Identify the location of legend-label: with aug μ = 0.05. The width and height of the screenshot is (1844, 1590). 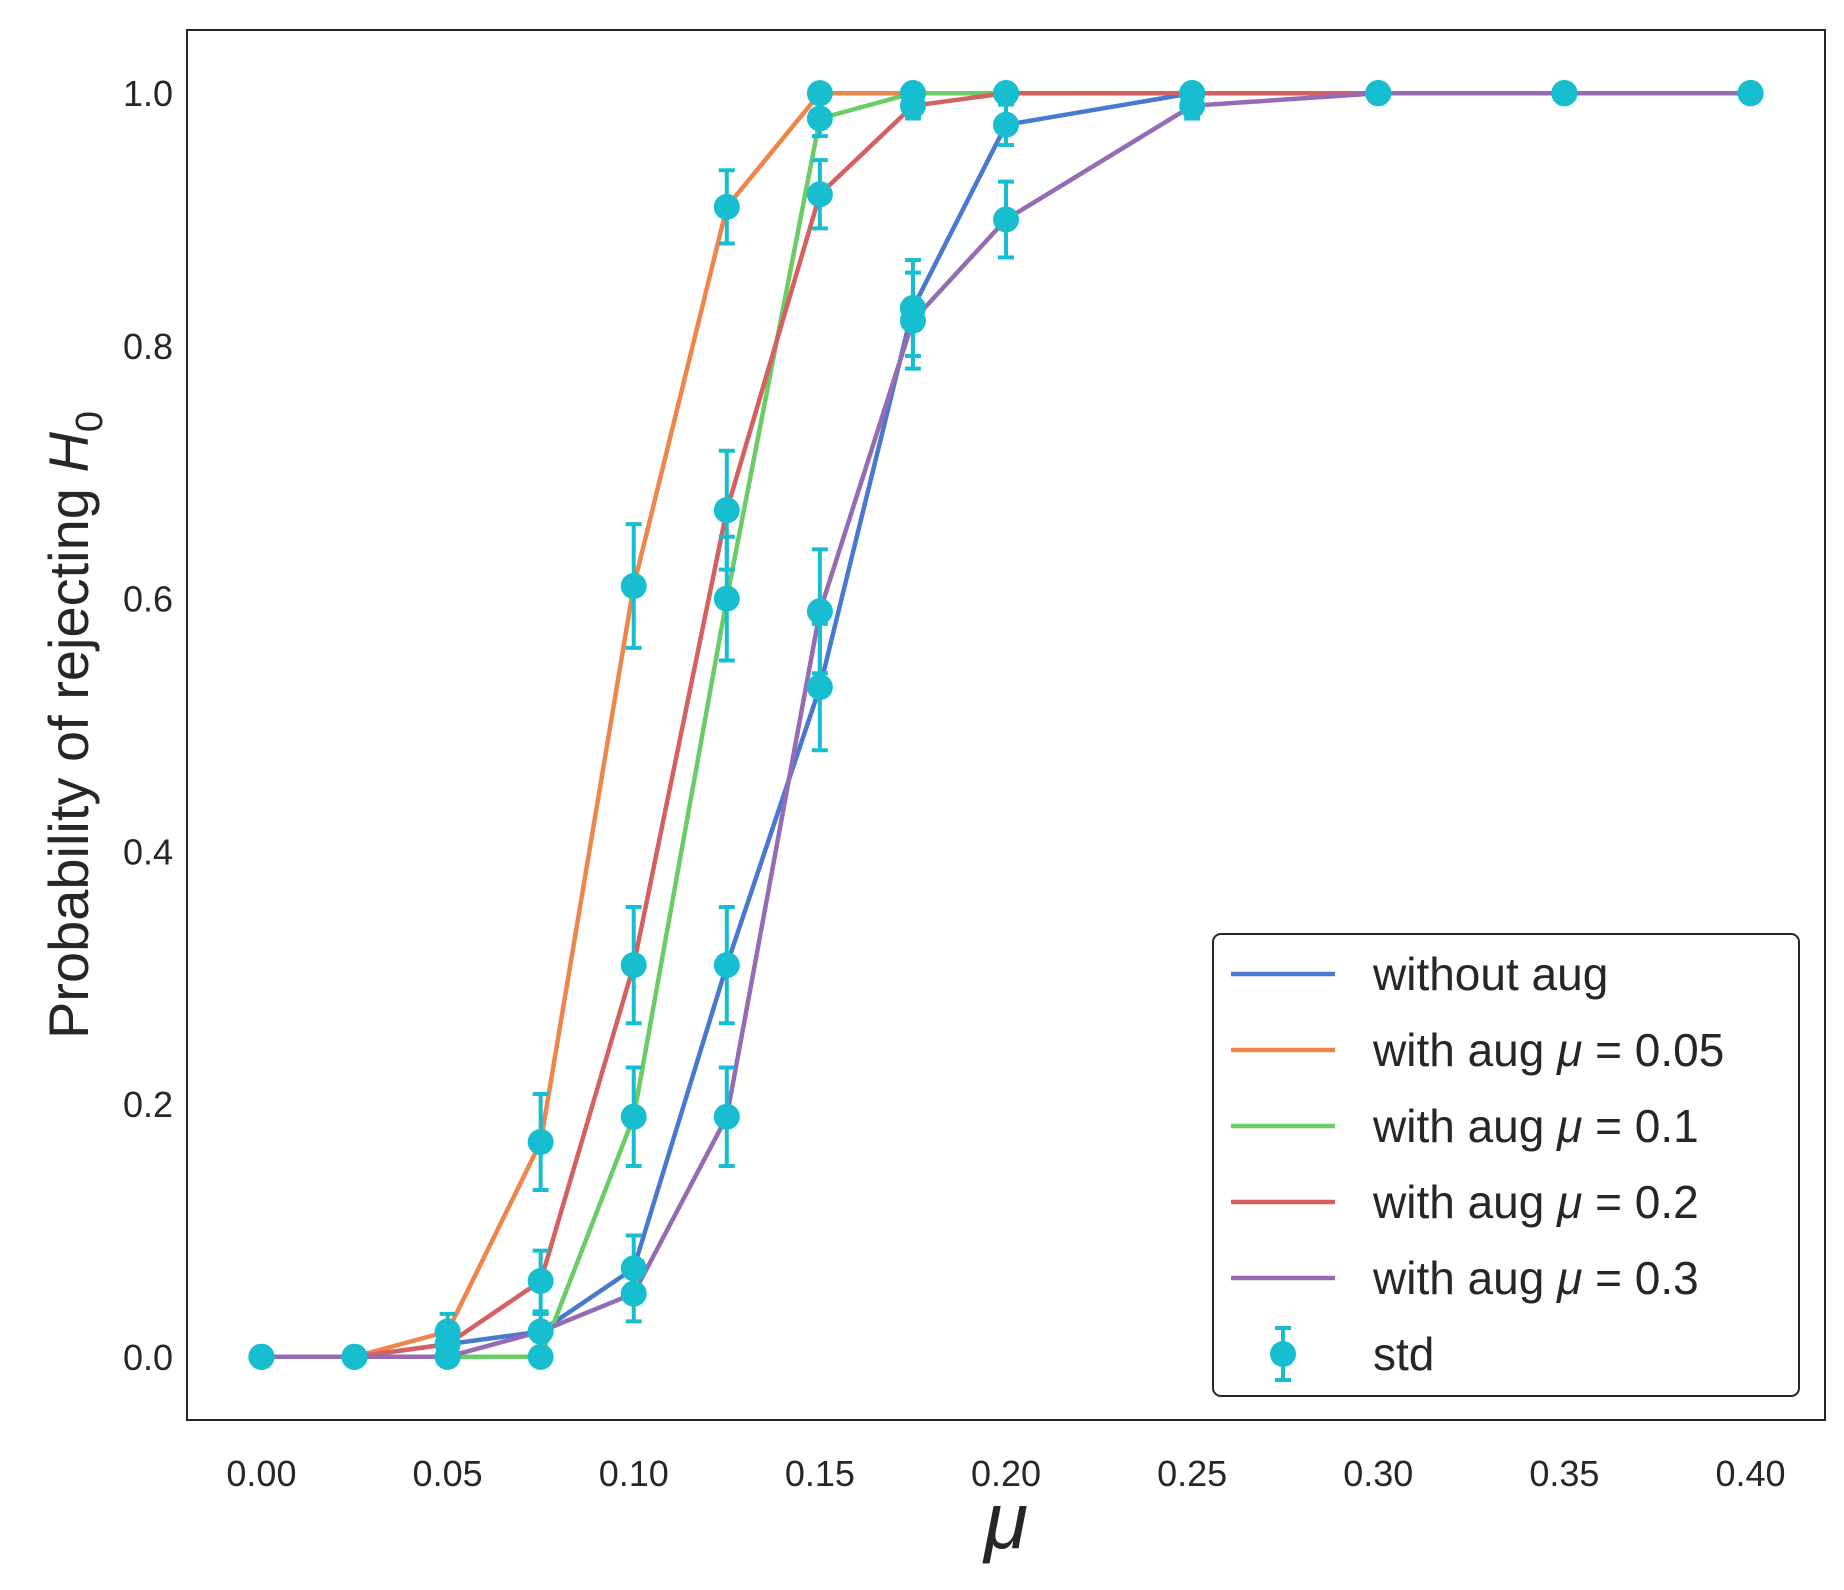
(1548, 1050).